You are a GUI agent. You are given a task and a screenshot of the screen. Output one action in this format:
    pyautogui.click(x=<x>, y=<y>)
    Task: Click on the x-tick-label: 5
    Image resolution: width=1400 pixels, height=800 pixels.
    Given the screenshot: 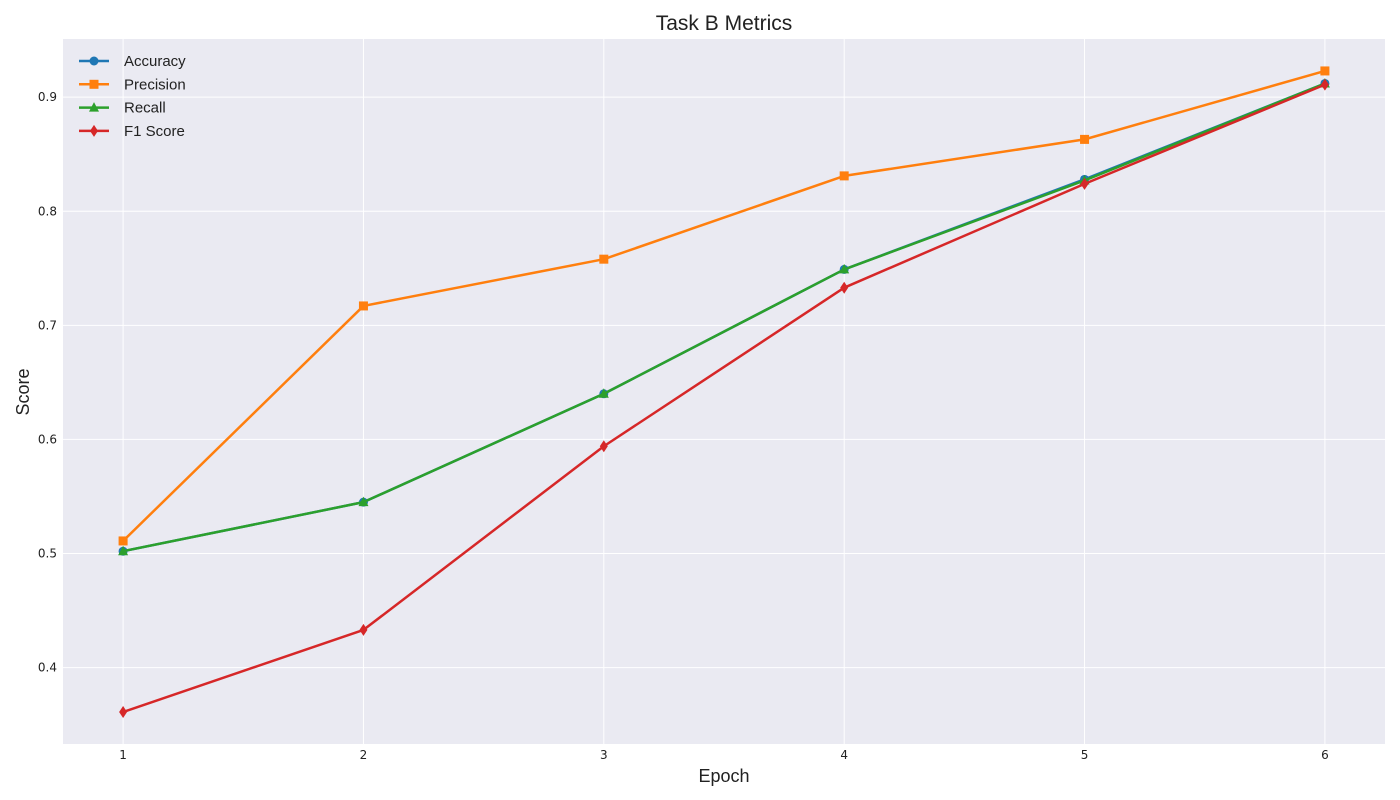 What is the action you would take?
    pyautogui.click(x=1085, y=755)
    